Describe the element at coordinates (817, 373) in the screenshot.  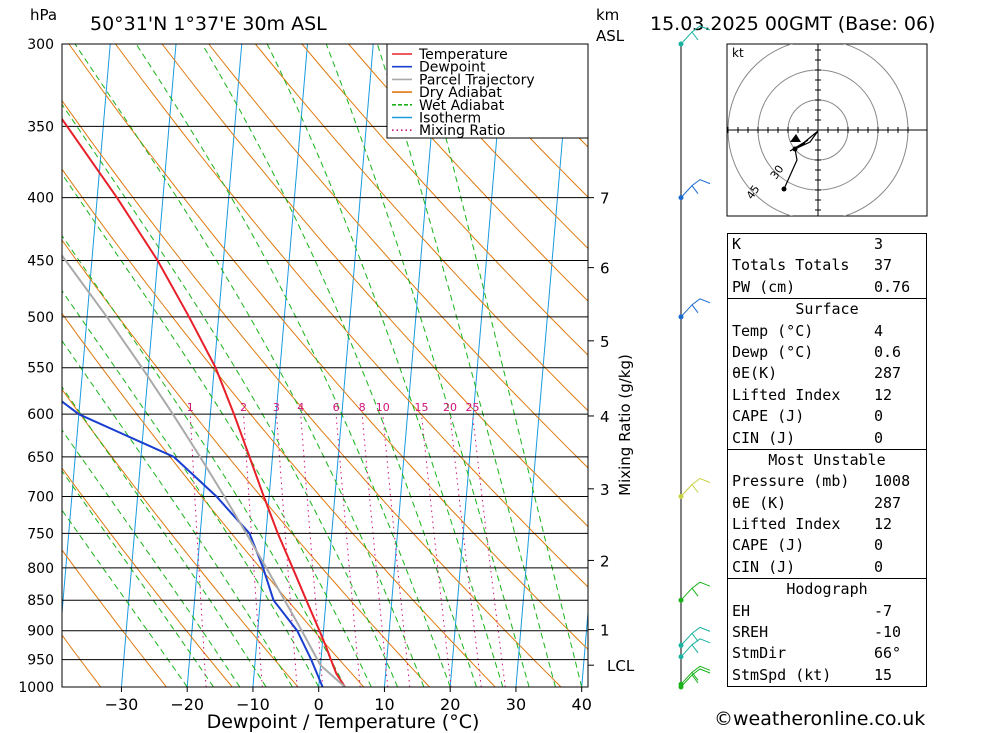
I see `index-row: θE(K) 287` at that location.